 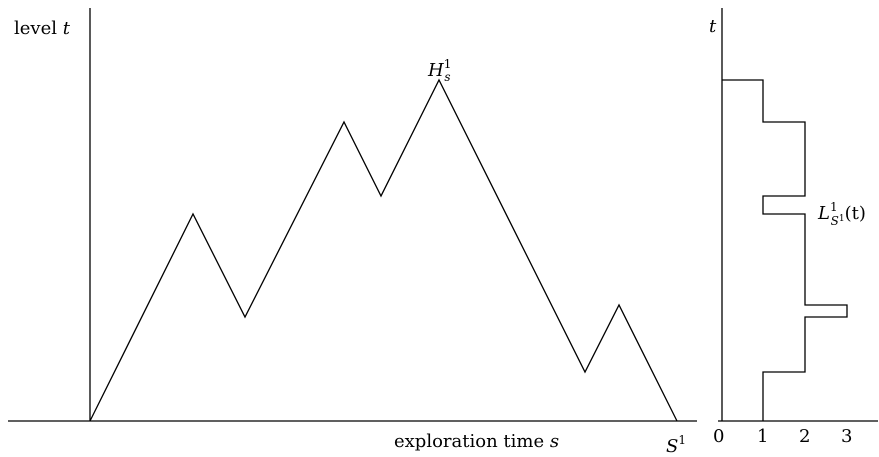 What do you see at coordinates (718, 436) in the screenshot?
I see `x-tick-0: 0` at bounding box center [718, 436].